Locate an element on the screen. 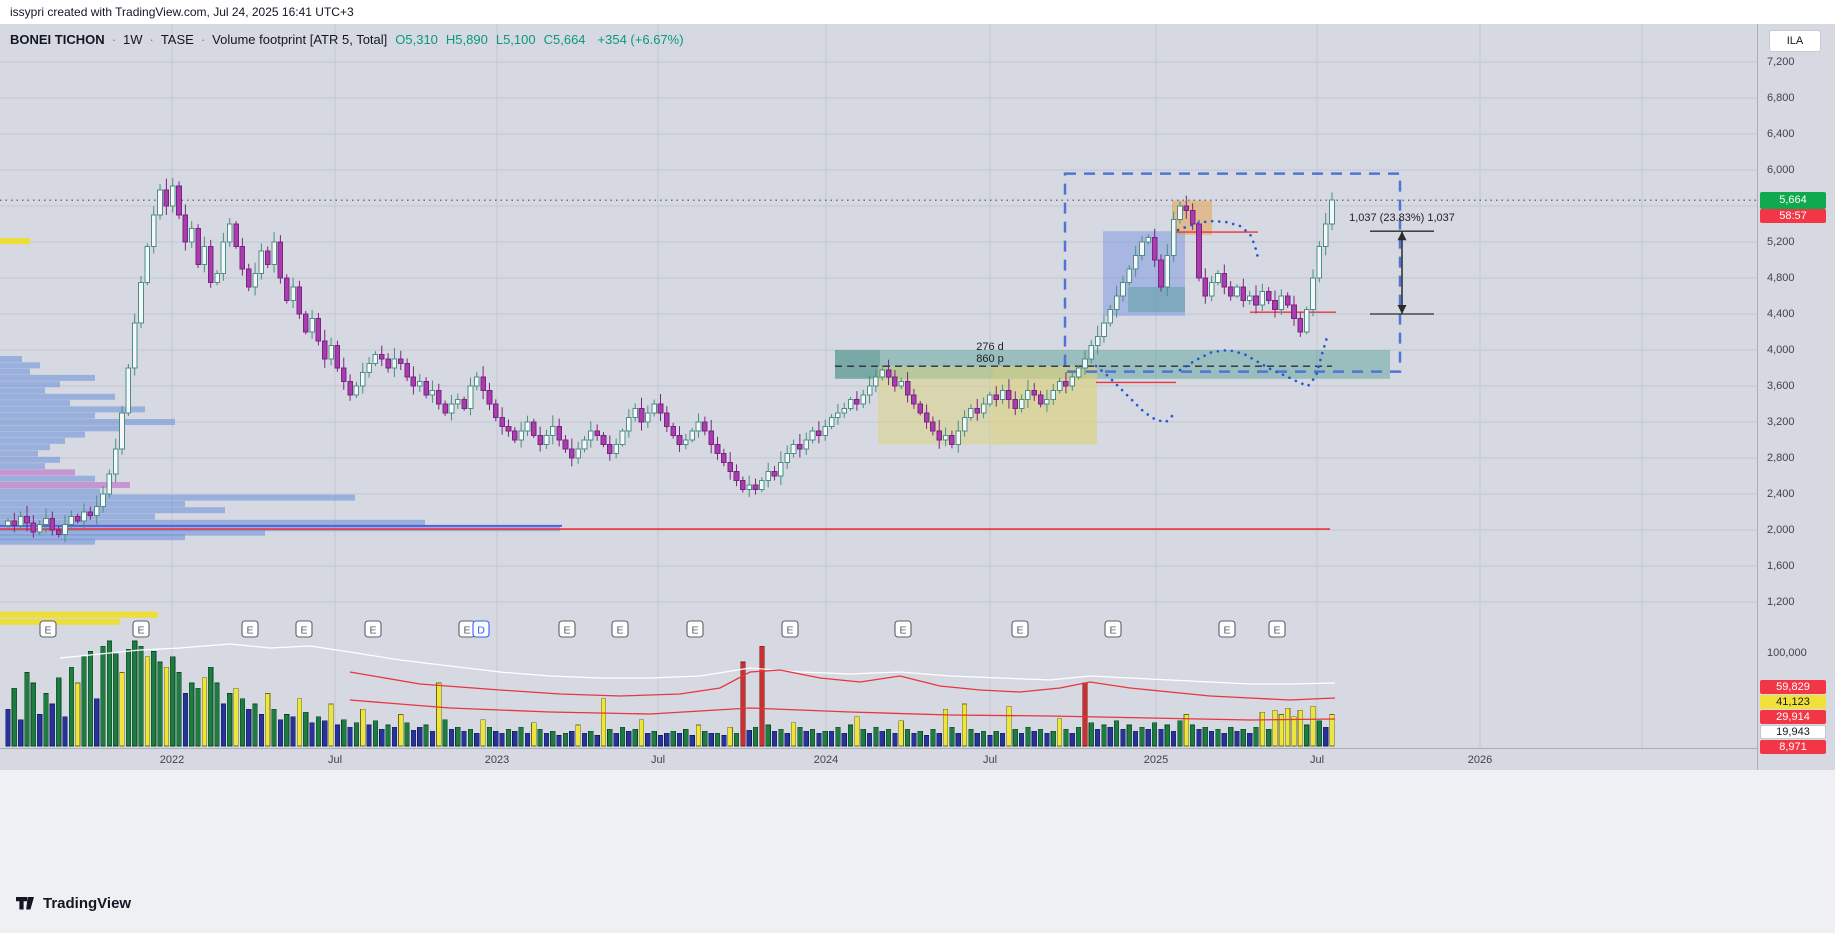 The image size is (1835, 933). price-tick: 6,400 is located at coordinates (1781, 134).